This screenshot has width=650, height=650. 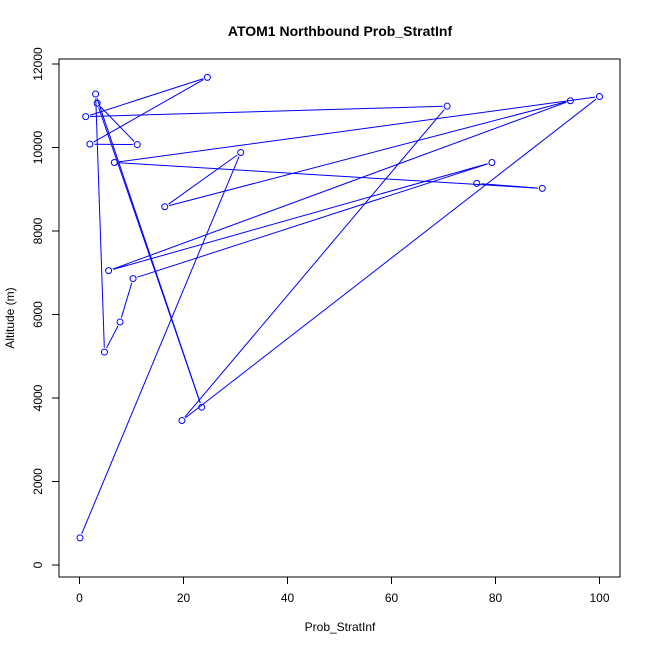 I want to click on x-tick-label: 40, so click(x=288, y=598).